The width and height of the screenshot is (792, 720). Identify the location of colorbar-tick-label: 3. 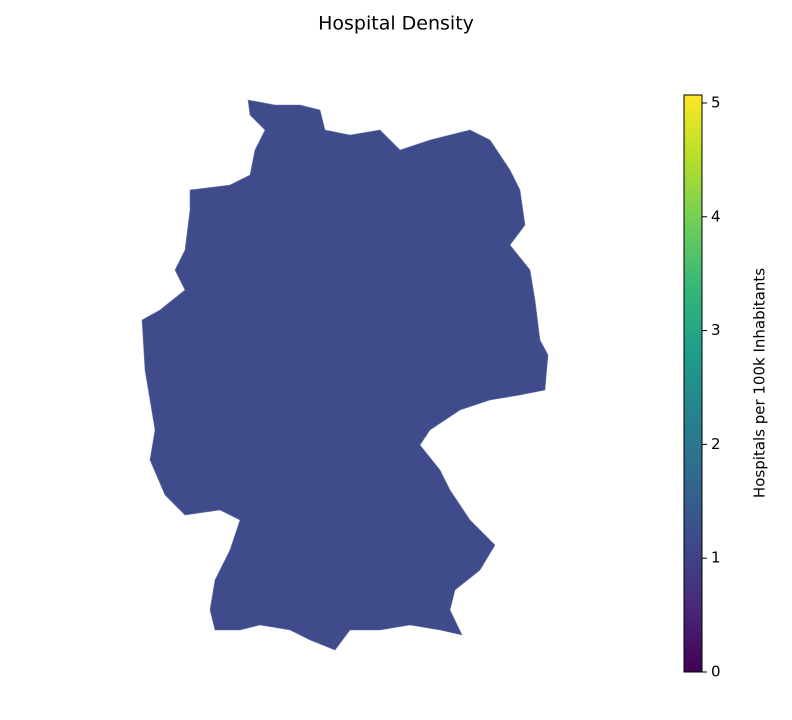
(716, 330).